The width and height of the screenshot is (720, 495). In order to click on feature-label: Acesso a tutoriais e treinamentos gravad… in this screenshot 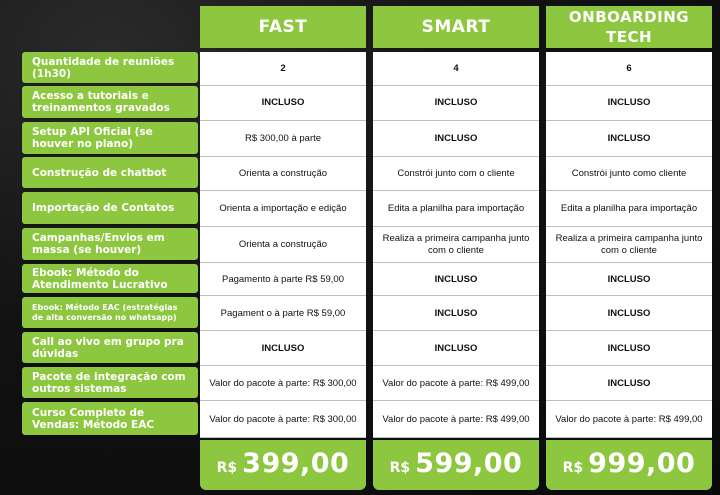, I will do `click(110, 102)`.